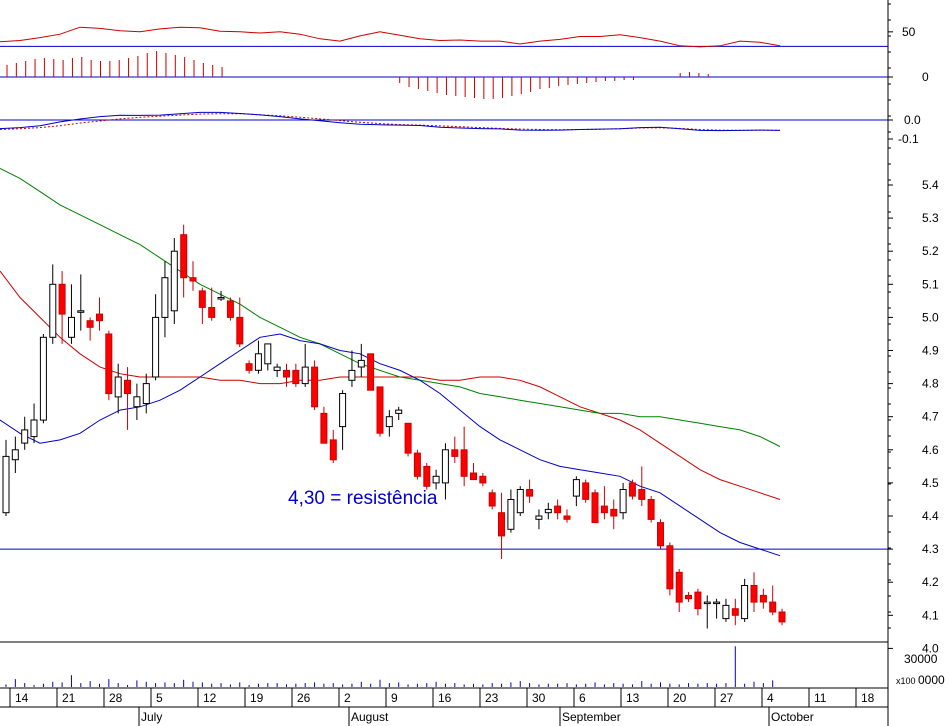 The width and height of the screenshot is (950, 726). What do you see at coordinates (151, 717) in the screenshot?
I see `x-month-label: July` at bounding box center [151, 717].